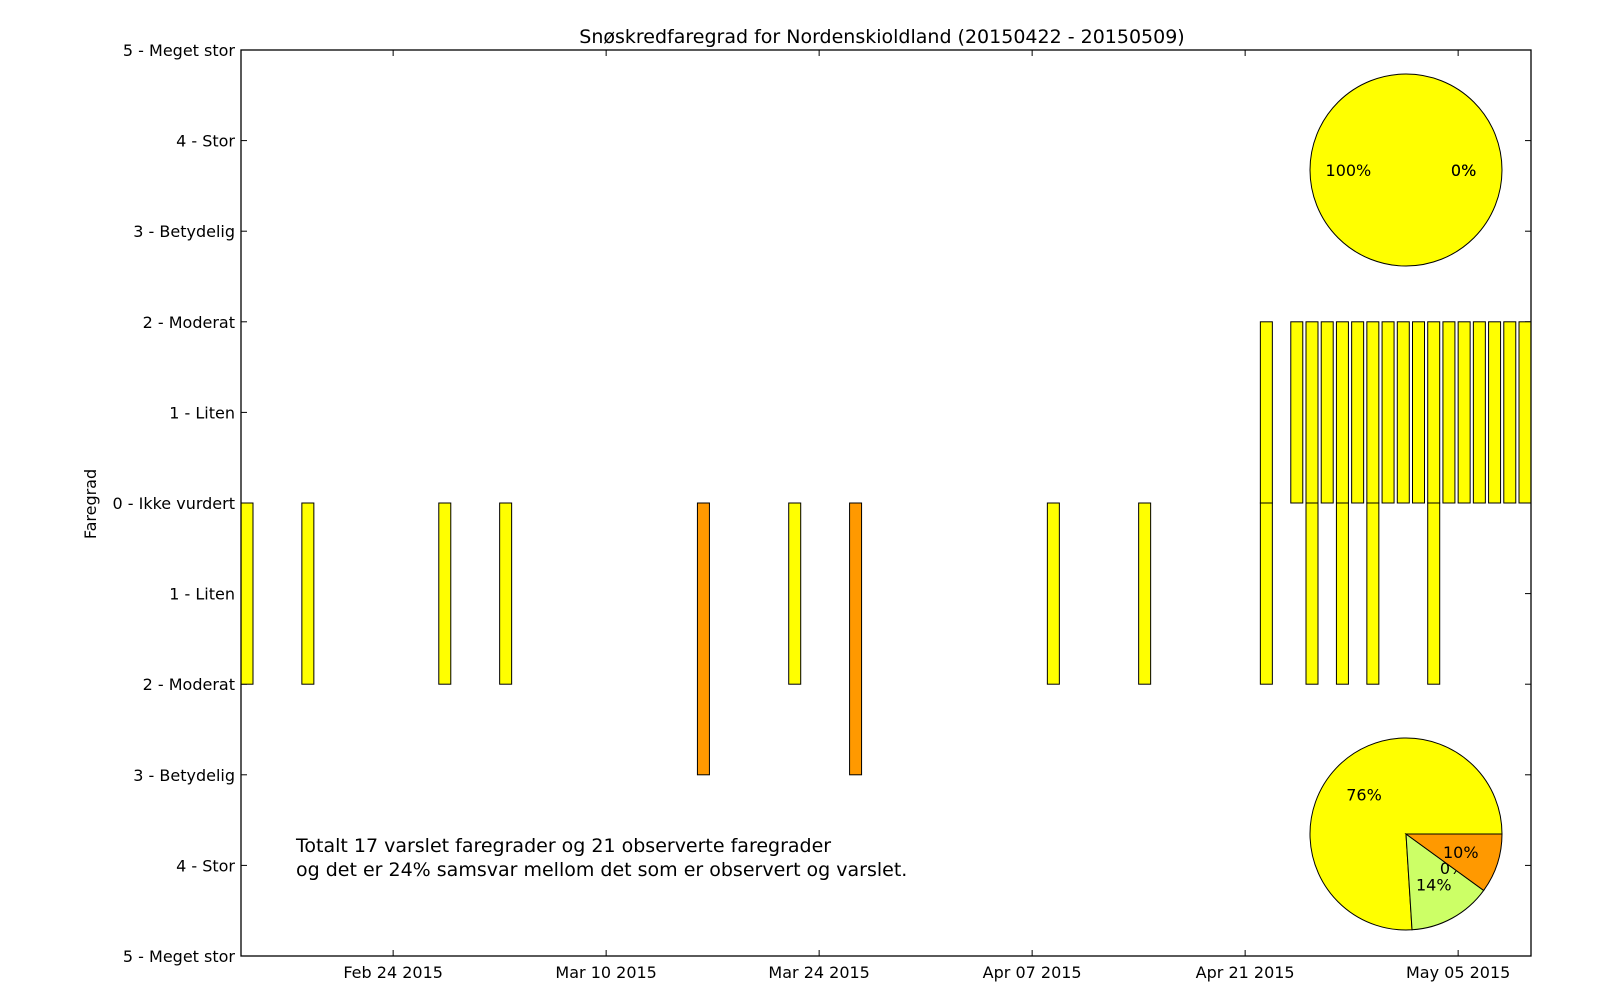 This screenshot has width=1600, height=1000. What do you see at coordinates (1458, 972) in the screenshot?
I see `x-tick-label: May 05 2015` at bounding box center [1458, 972].